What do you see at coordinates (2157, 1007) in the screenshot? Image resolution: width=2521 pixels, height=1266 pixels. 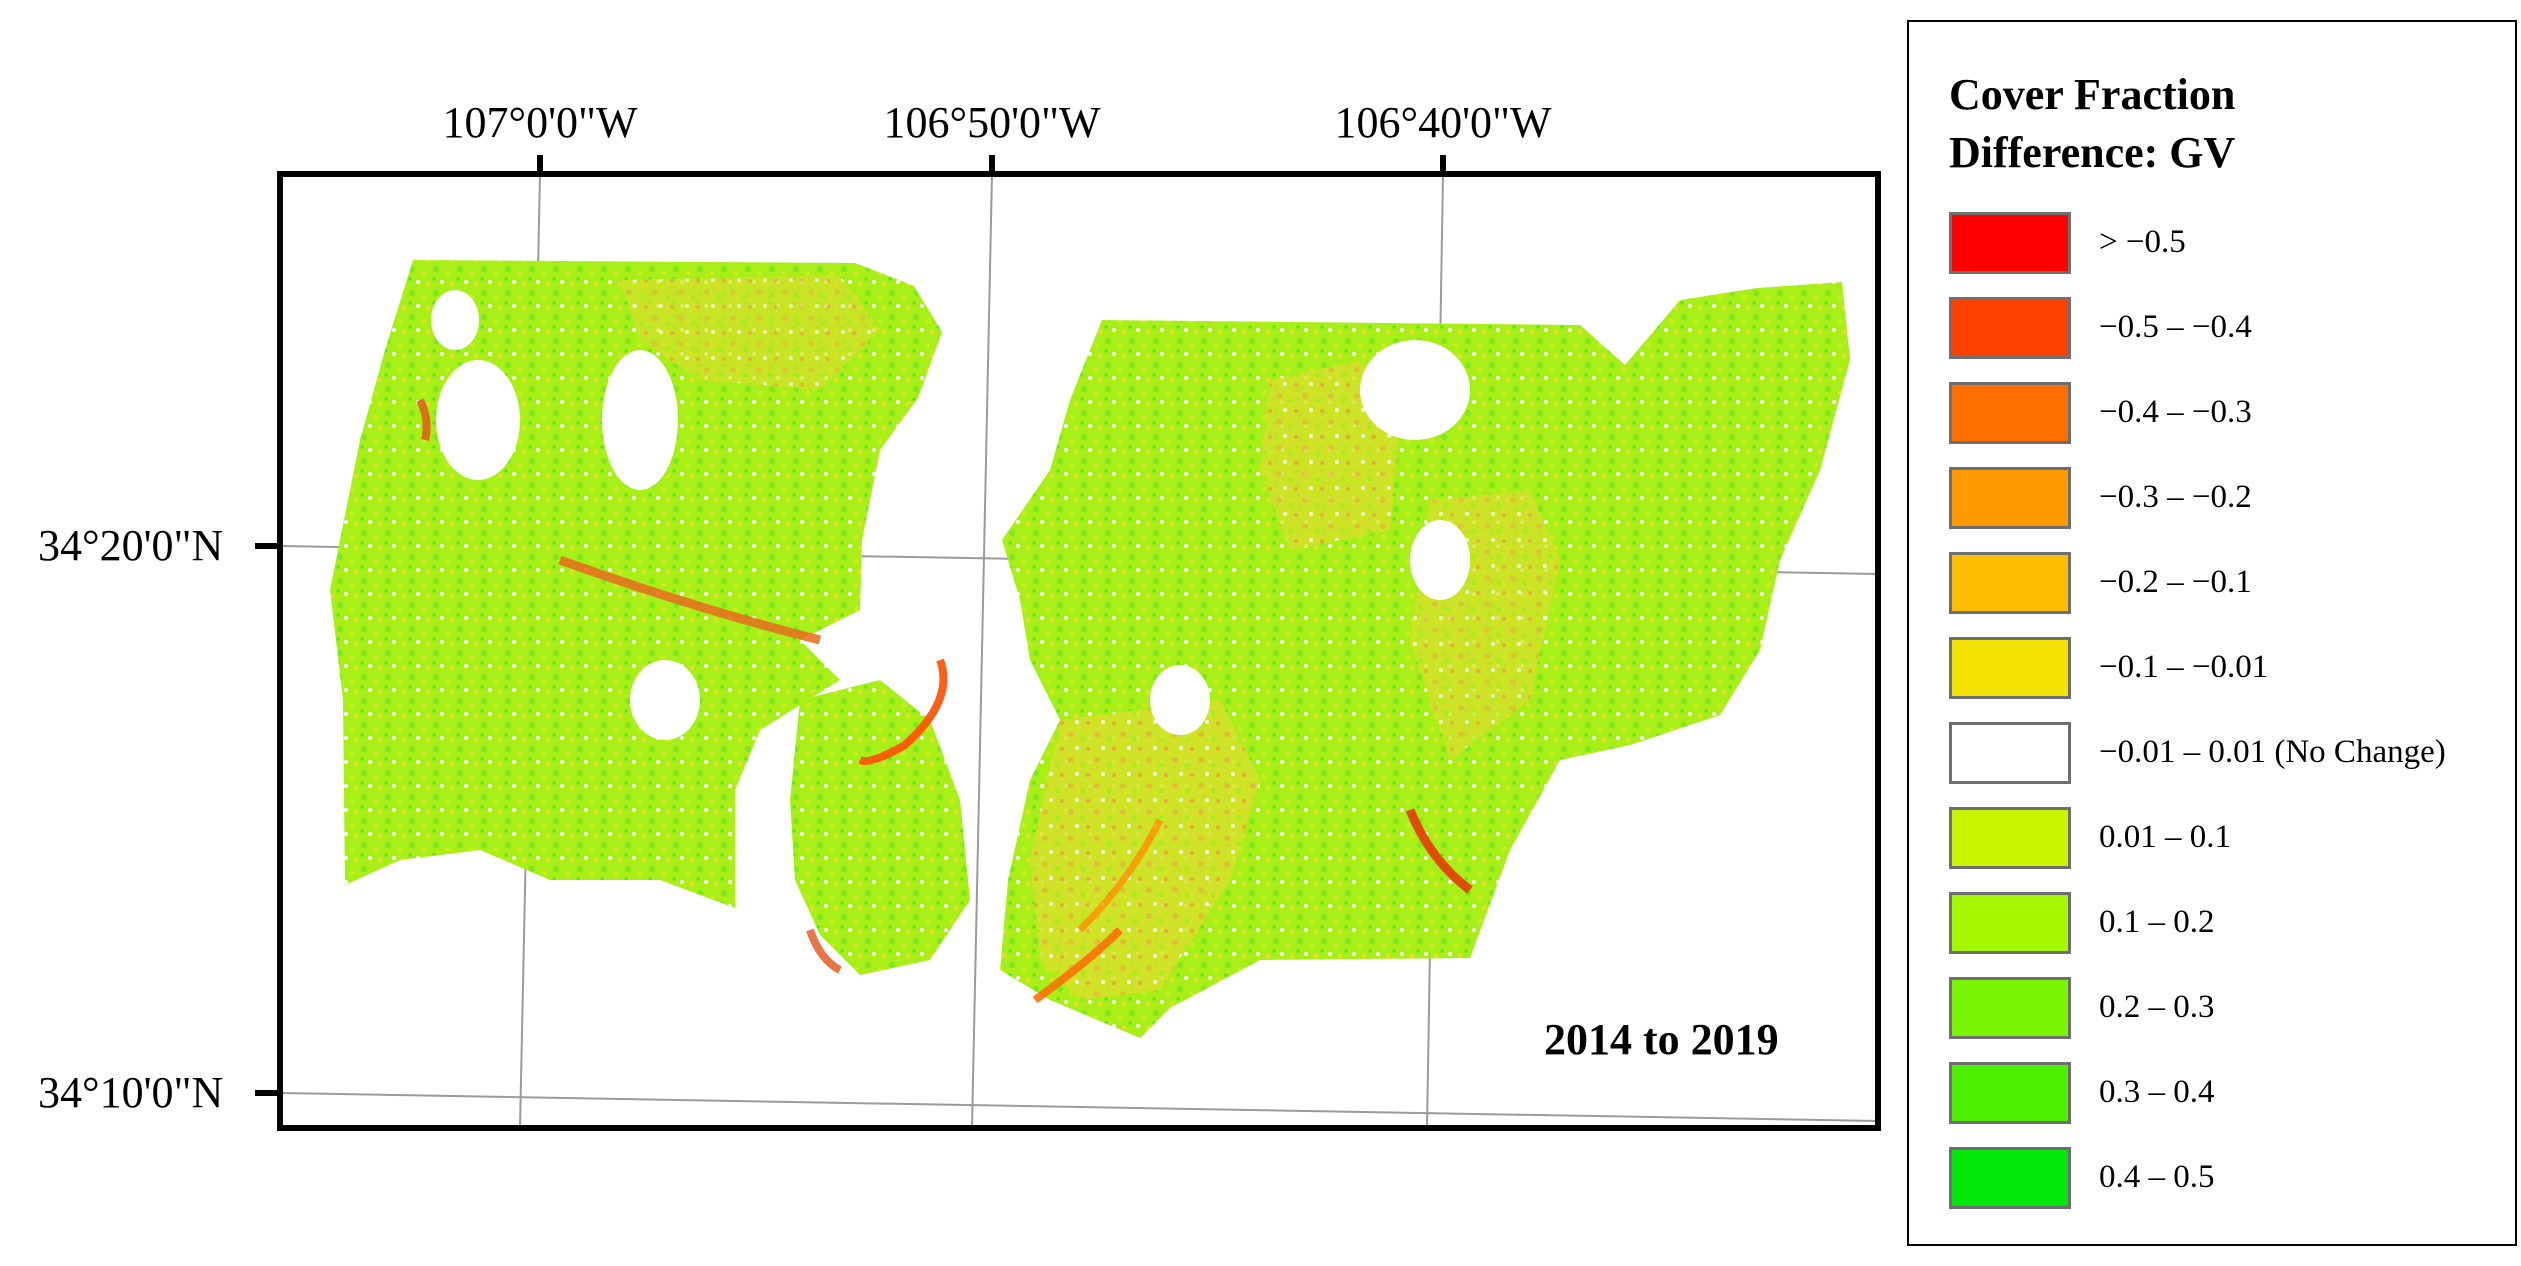 I see `legend-label: 0.2 – 0.3` at bounding box center [2157, 1007].